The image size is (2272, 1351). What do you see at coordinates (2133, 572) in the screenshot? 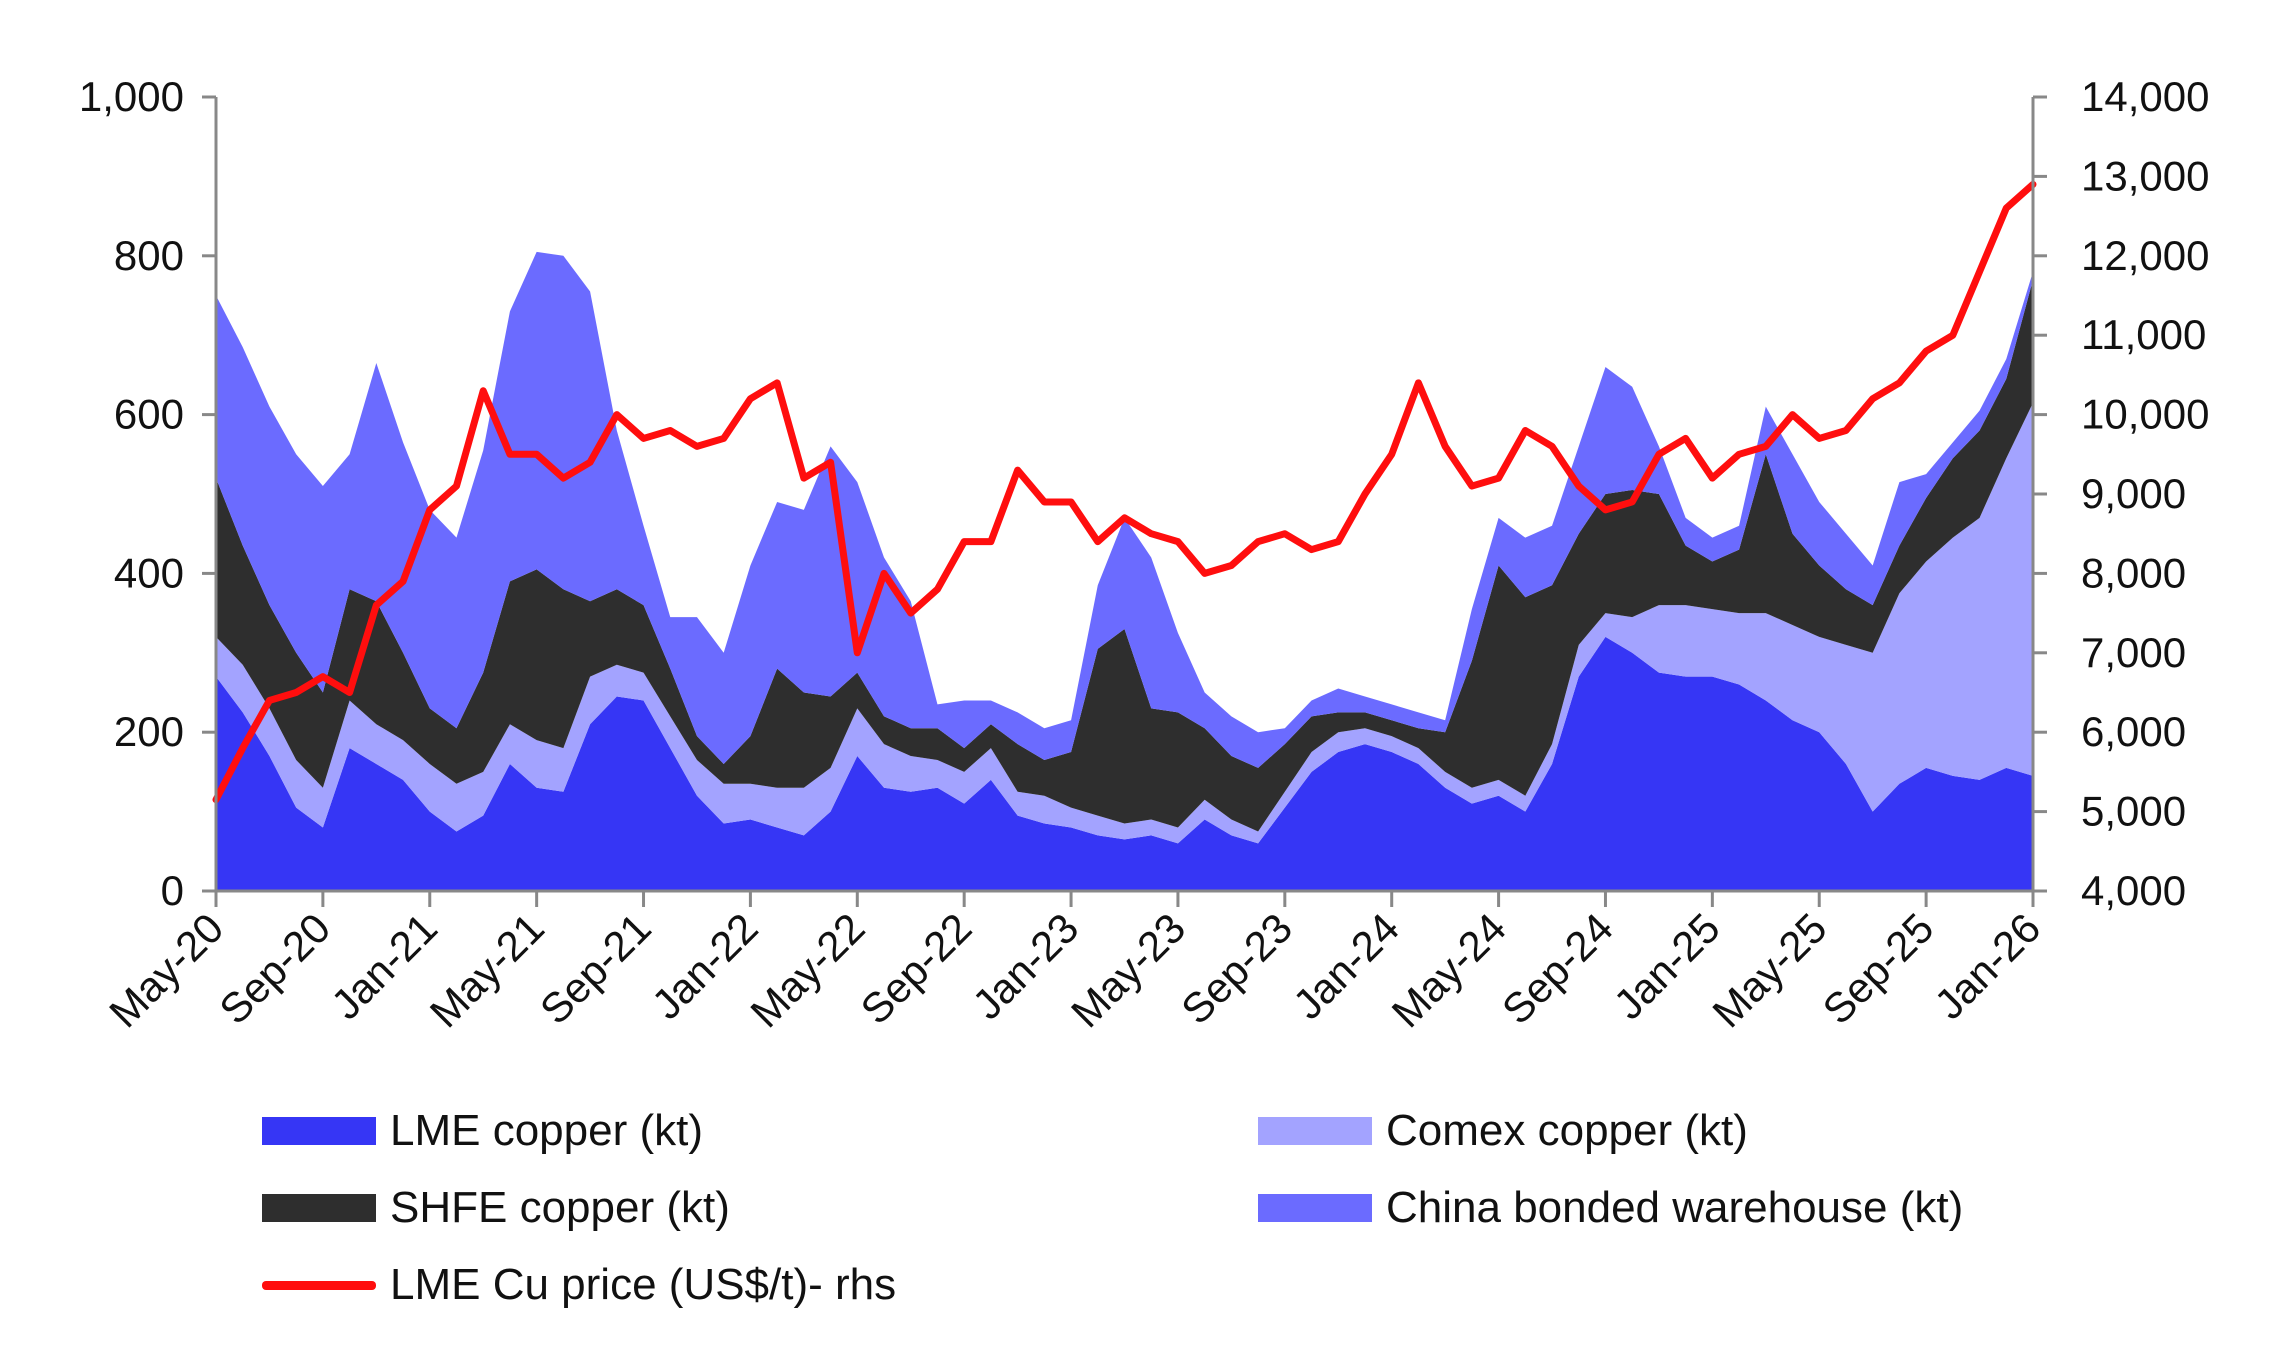
I see `y-tick-label-right: 8,000` at bounding box center [2133, 572].